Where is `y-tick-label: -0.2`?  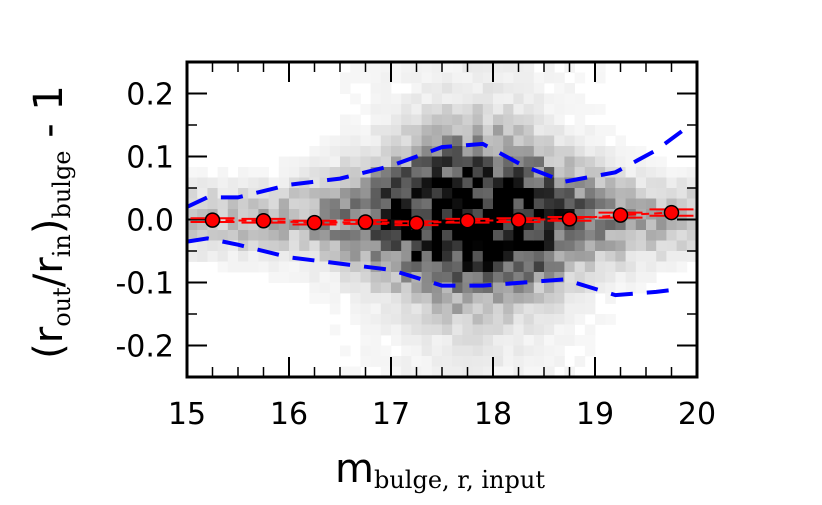
y-tick-label: -0.2 is located at coordinates (144, 347).